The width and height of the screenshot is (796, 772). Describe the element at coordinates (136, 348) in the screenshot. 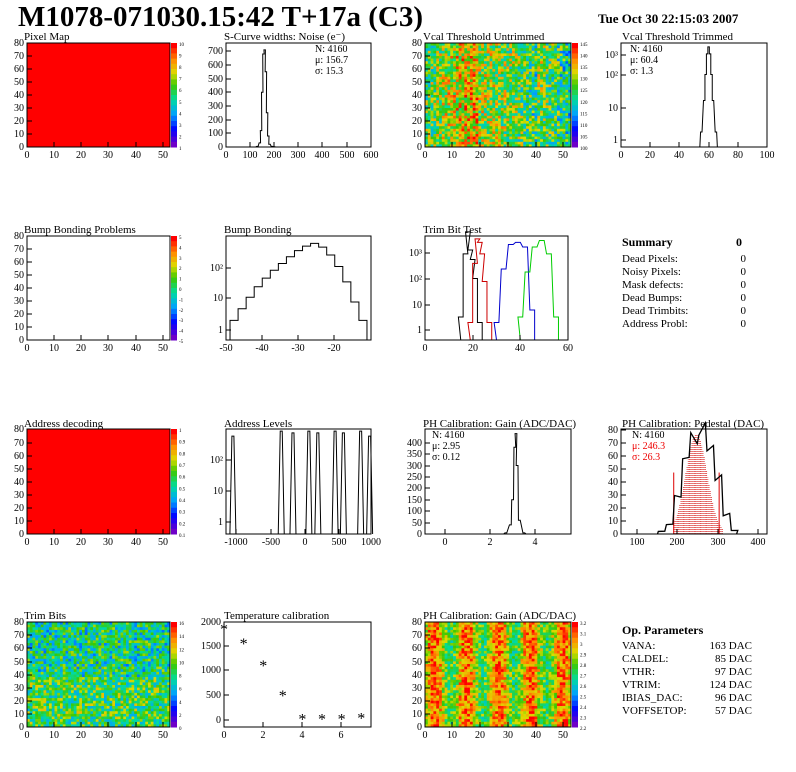

I see `x-tick-label: 40` at that location.